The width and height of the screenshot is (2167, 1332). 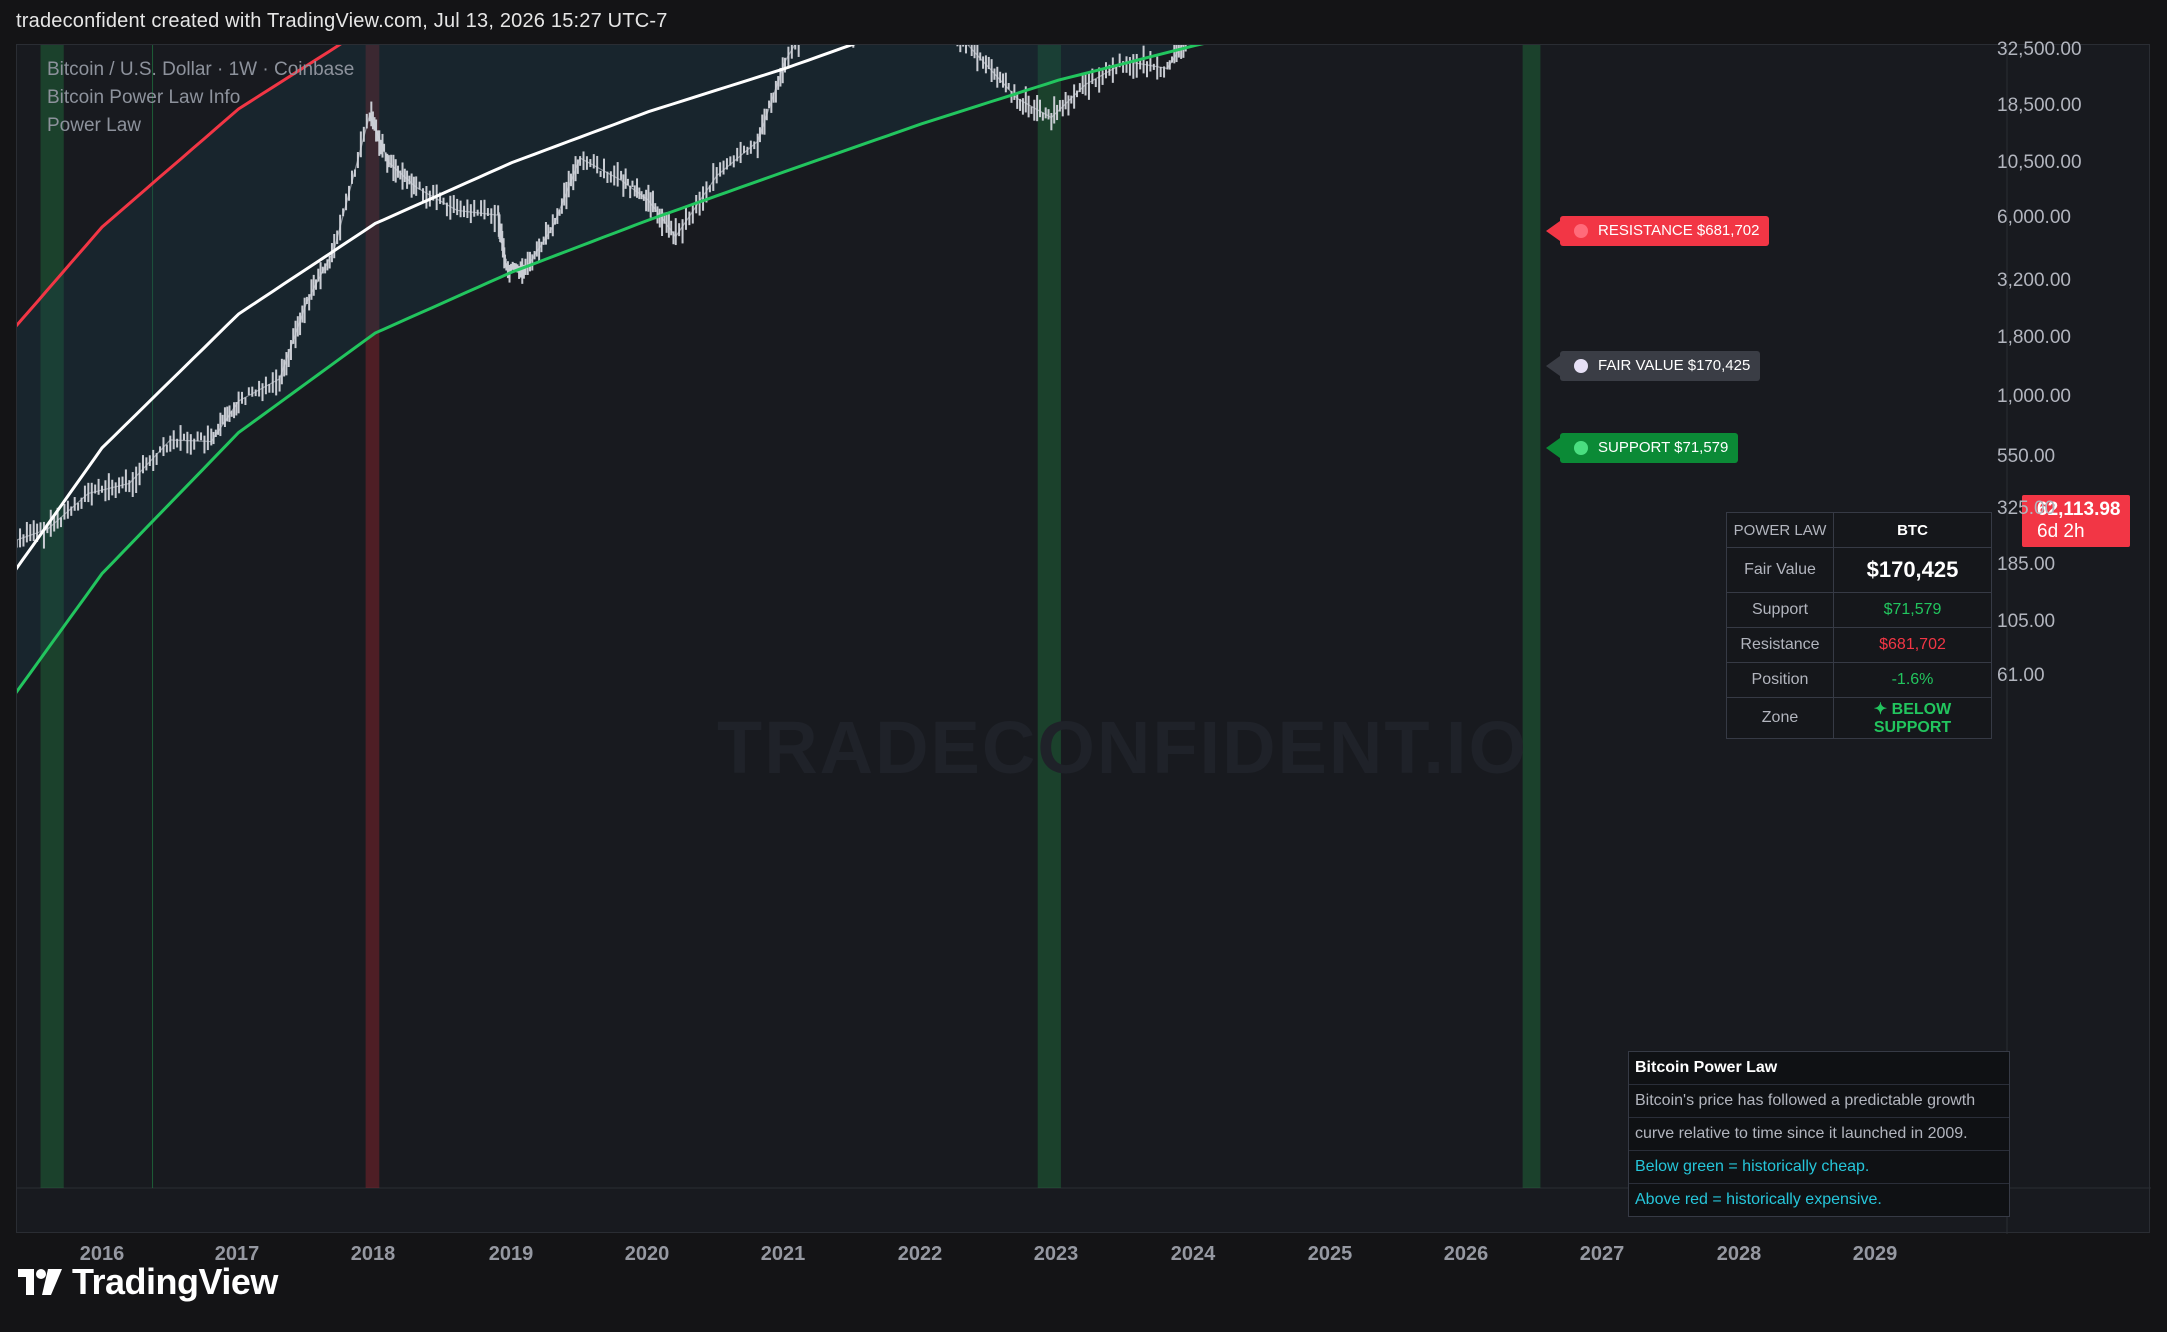 What do you see at coordinates (373, 1254) in the screenshot?
I see `x-tick-label: 2018` at bounding box center [373, 1254].